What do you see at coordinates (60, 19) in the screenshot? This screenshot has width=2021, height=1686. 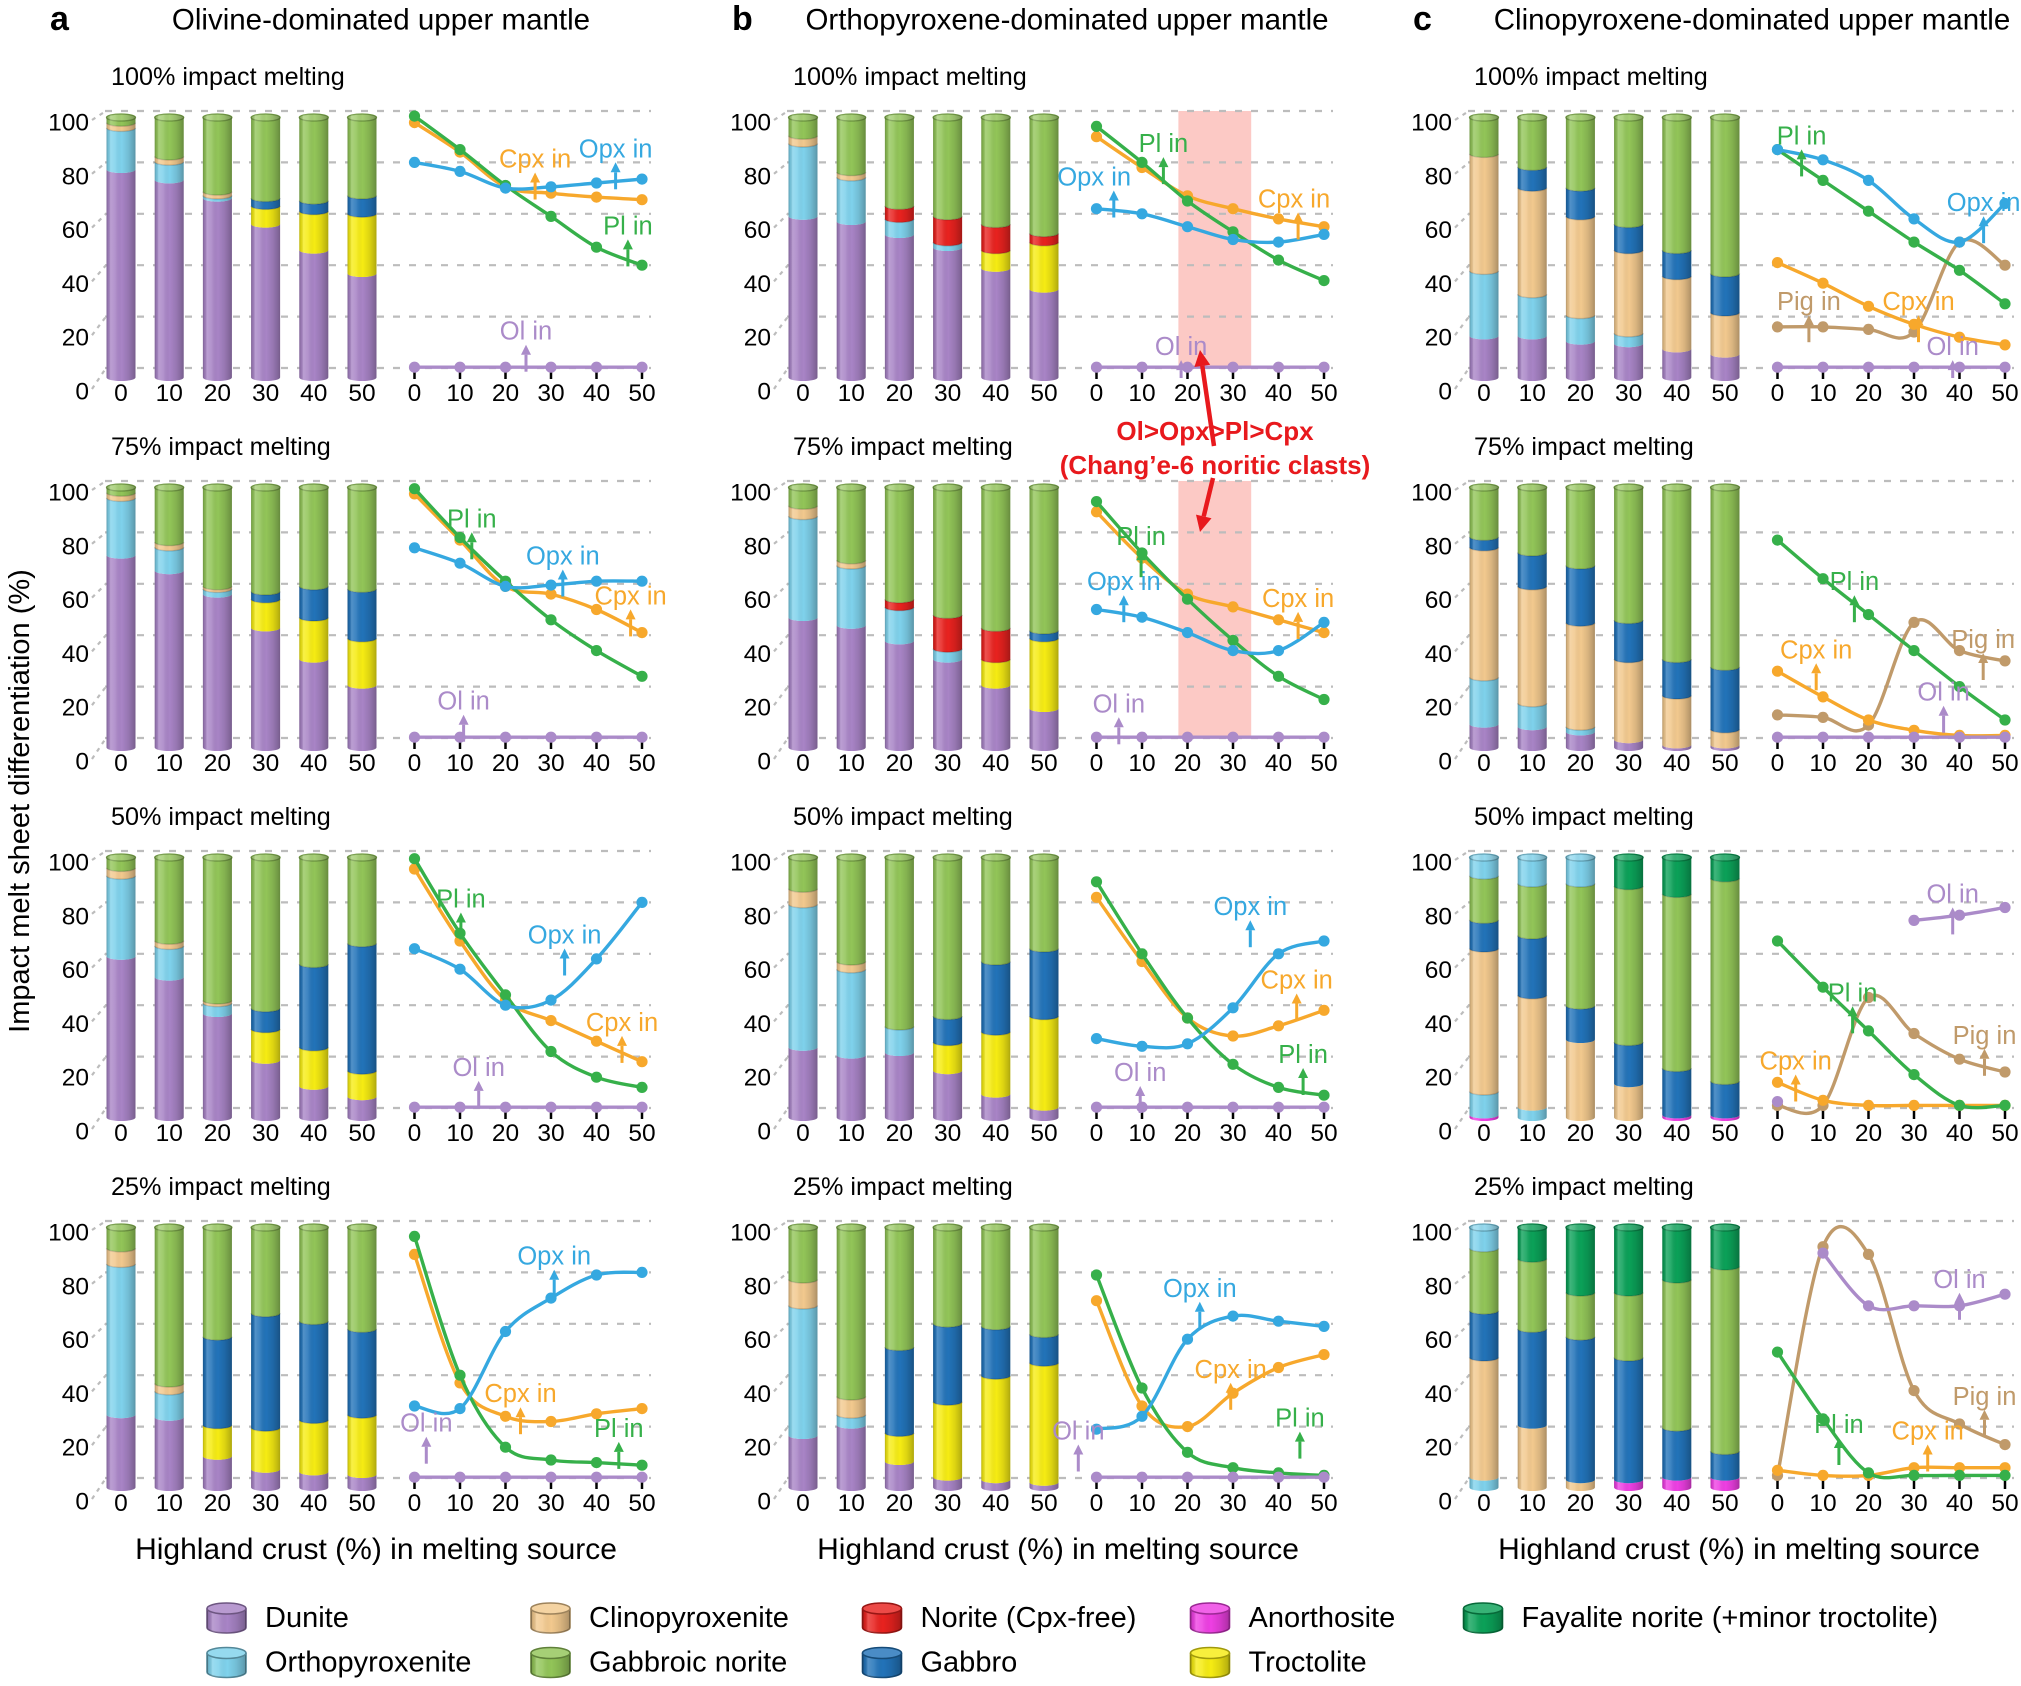 I see `svg-text: a` at bounding box center [60, 19].